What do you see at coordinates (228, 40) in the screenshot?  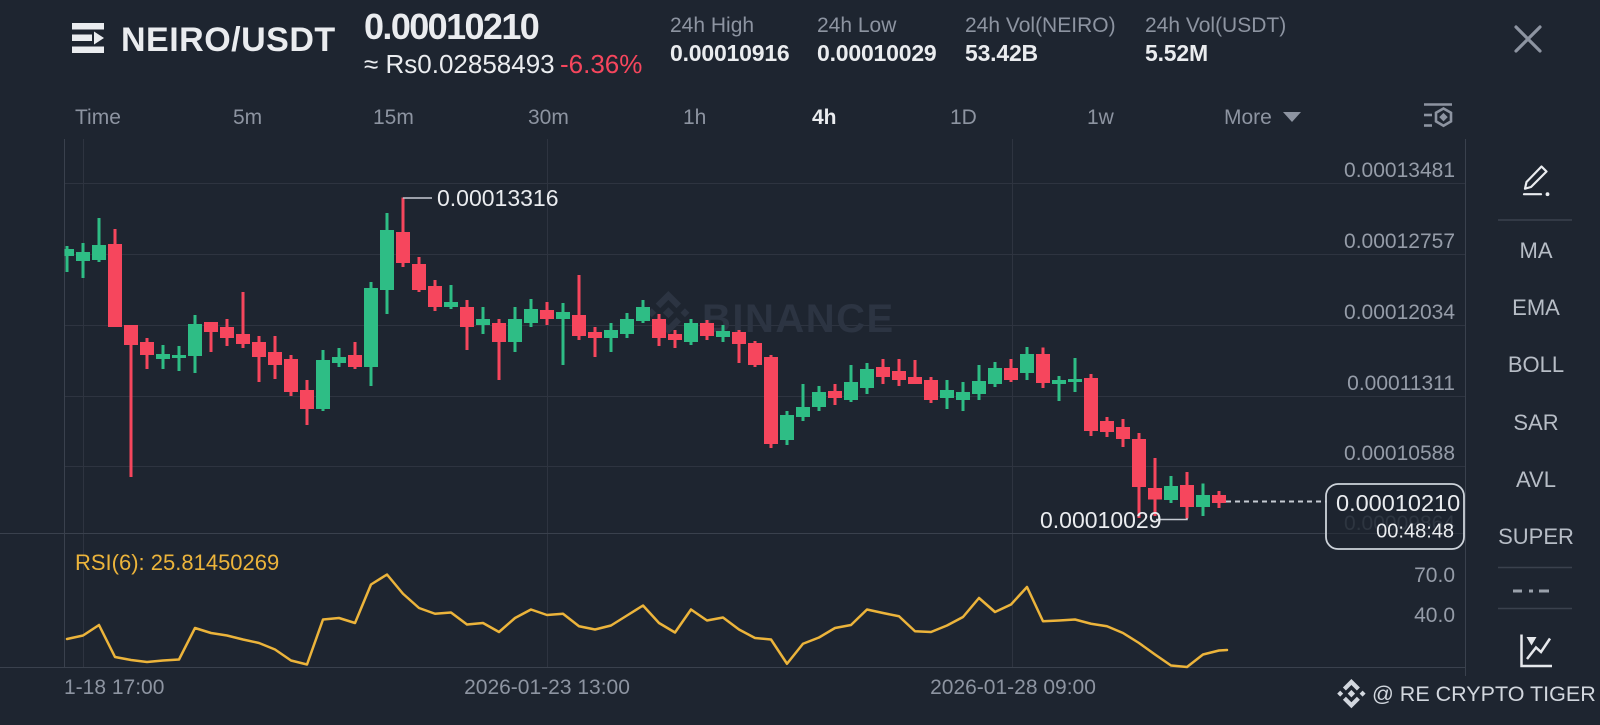 I see `svg-text: NEIRO/USDT` at bounding box center [228, 40].